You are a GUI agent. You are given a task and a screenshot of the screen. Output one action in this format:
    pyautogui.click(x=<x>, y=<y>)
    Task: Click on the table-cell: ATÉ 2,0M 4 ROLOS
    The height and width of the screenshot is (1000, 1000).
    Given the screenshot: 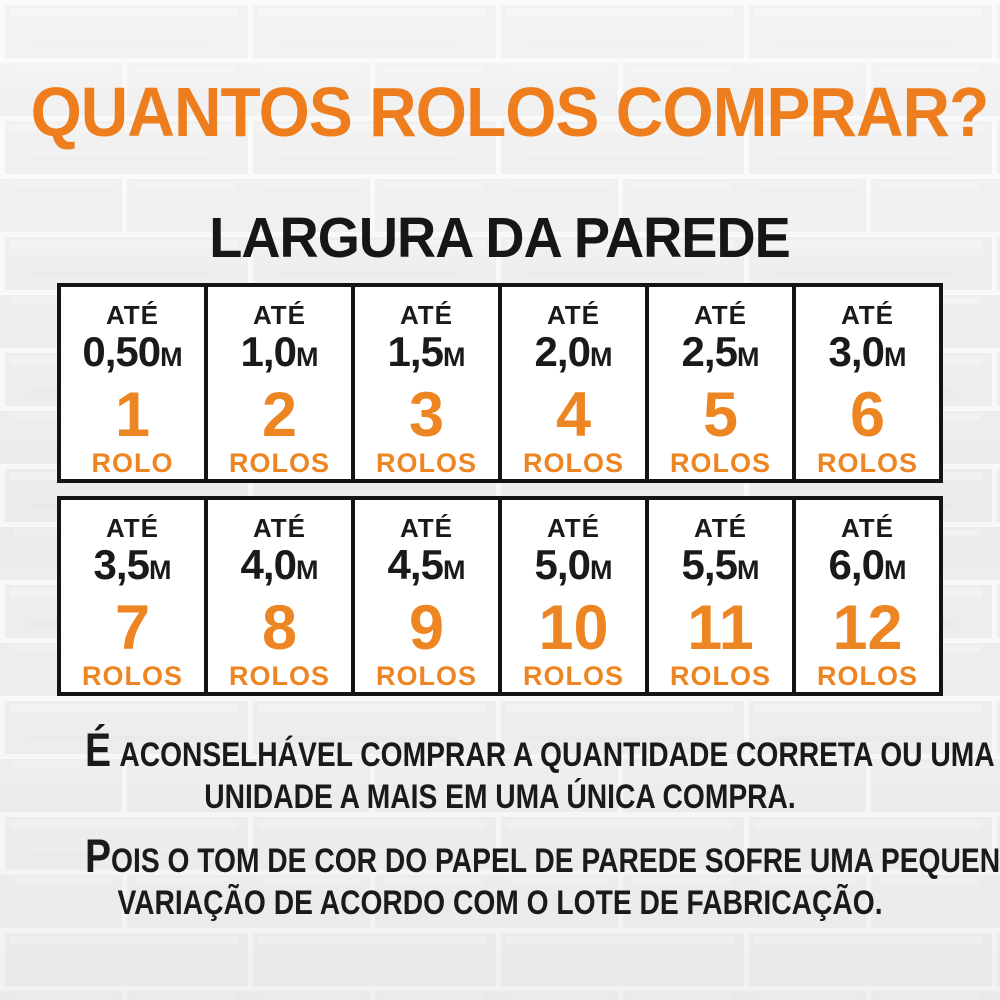 What is the action you would take?
    pyautogui.click(x=575, y=383)
    